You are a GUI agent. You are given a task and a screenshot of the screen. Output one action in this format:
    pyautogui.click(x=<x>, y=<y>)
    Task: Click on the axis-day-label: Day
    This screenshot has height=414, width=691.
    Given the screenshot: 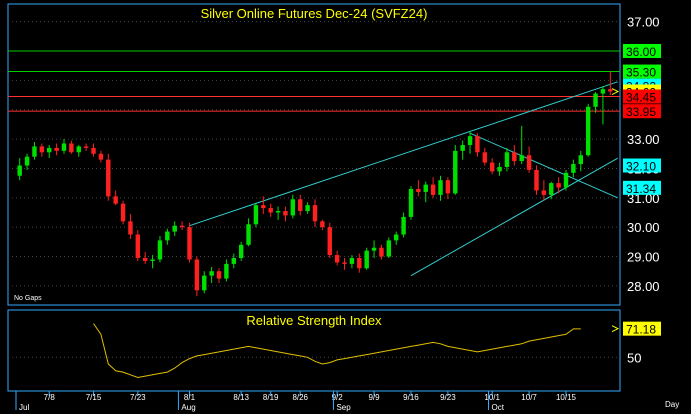 What is the action you would take?
    pyautogui.click(x=672, y=404)
    